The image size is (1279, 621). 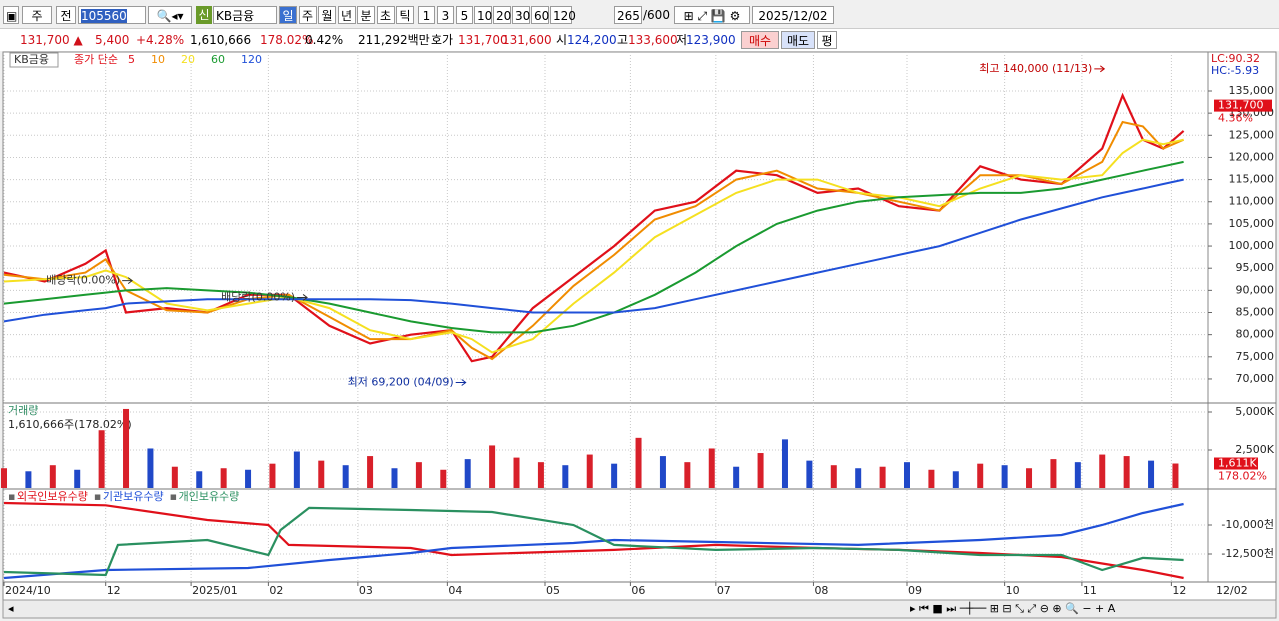 I want to click on unit-button: 월, so click(x=327, y=15).